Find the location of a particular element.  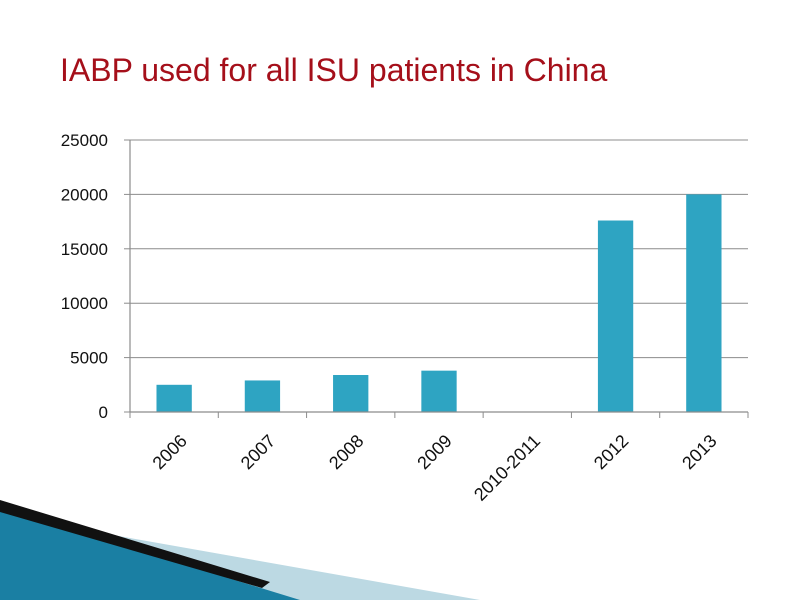

y-tick-label: 10000 is located at coordinates (84, 303).